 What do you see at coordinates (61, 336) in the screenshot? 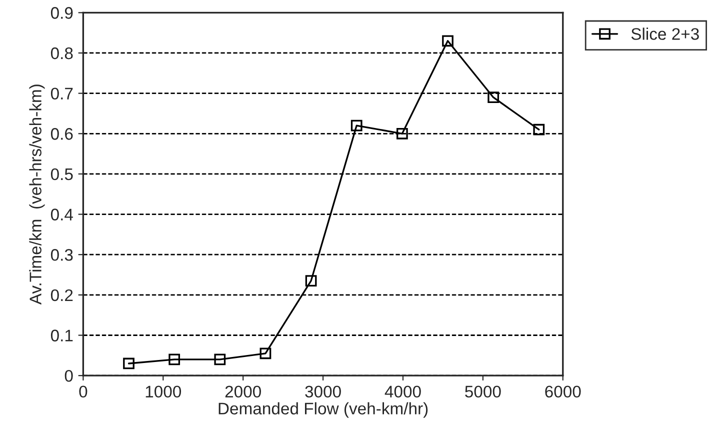
I see `y-tick-label: 0.1` at bounding box center [61, 336].